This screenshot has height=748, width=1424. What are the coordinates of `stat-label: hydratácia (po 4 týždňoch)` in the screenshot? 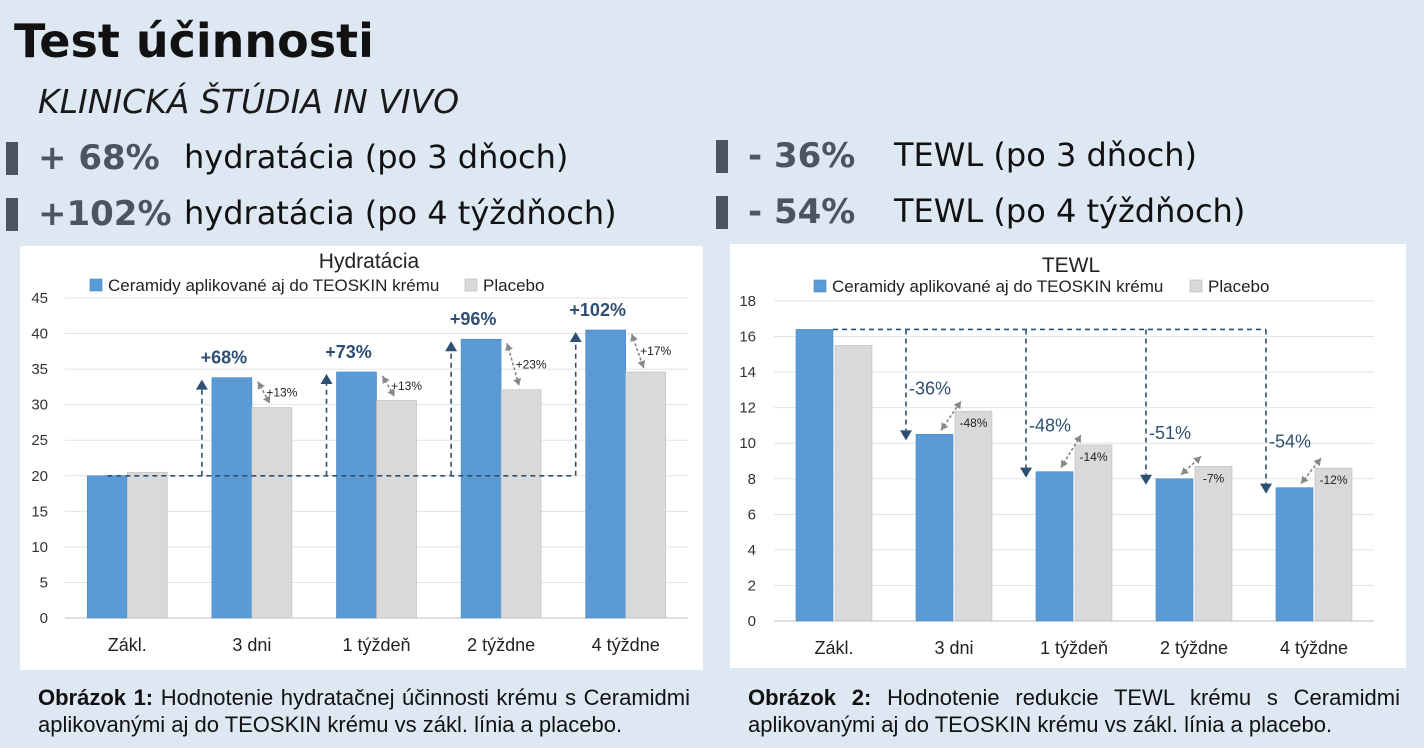 It's located at (400, 213).